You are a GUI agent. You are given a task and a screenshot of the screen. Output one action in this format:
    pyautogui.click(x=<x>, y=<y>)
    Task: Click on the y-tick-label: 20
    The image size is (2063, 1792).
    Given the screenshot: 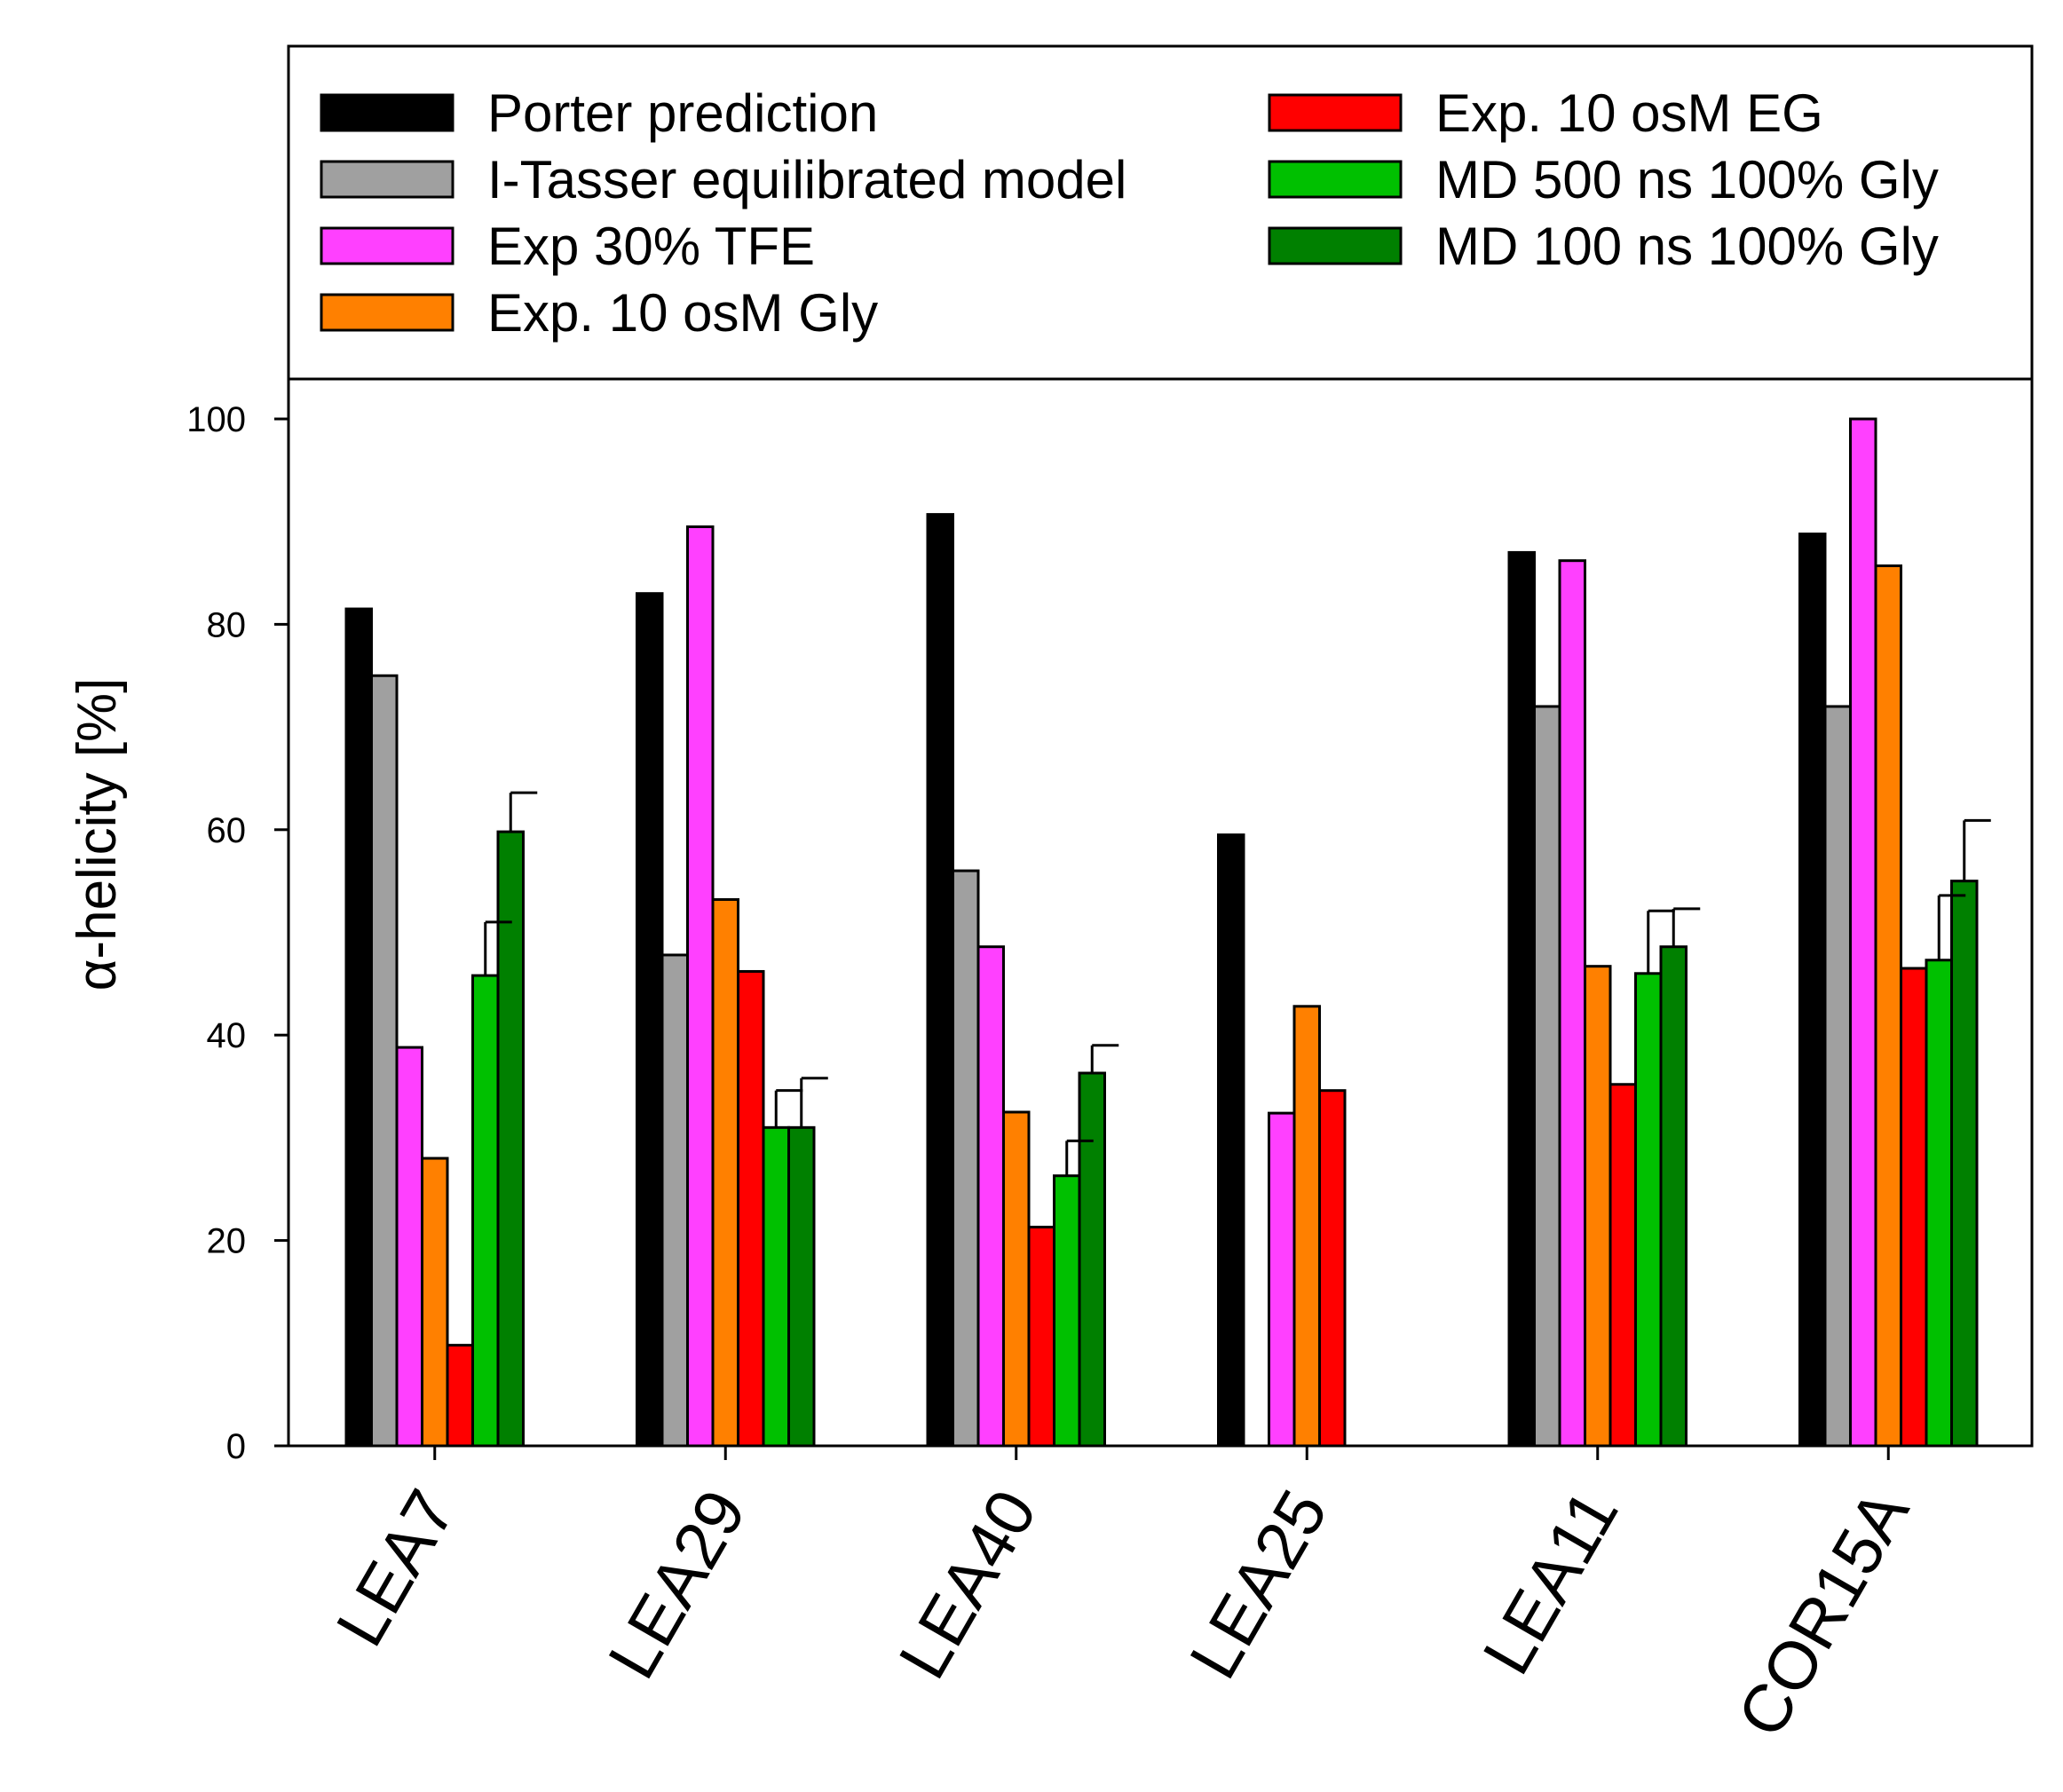 What is the action you would take?
    pyautogui.click(x=227, y=1241)
    